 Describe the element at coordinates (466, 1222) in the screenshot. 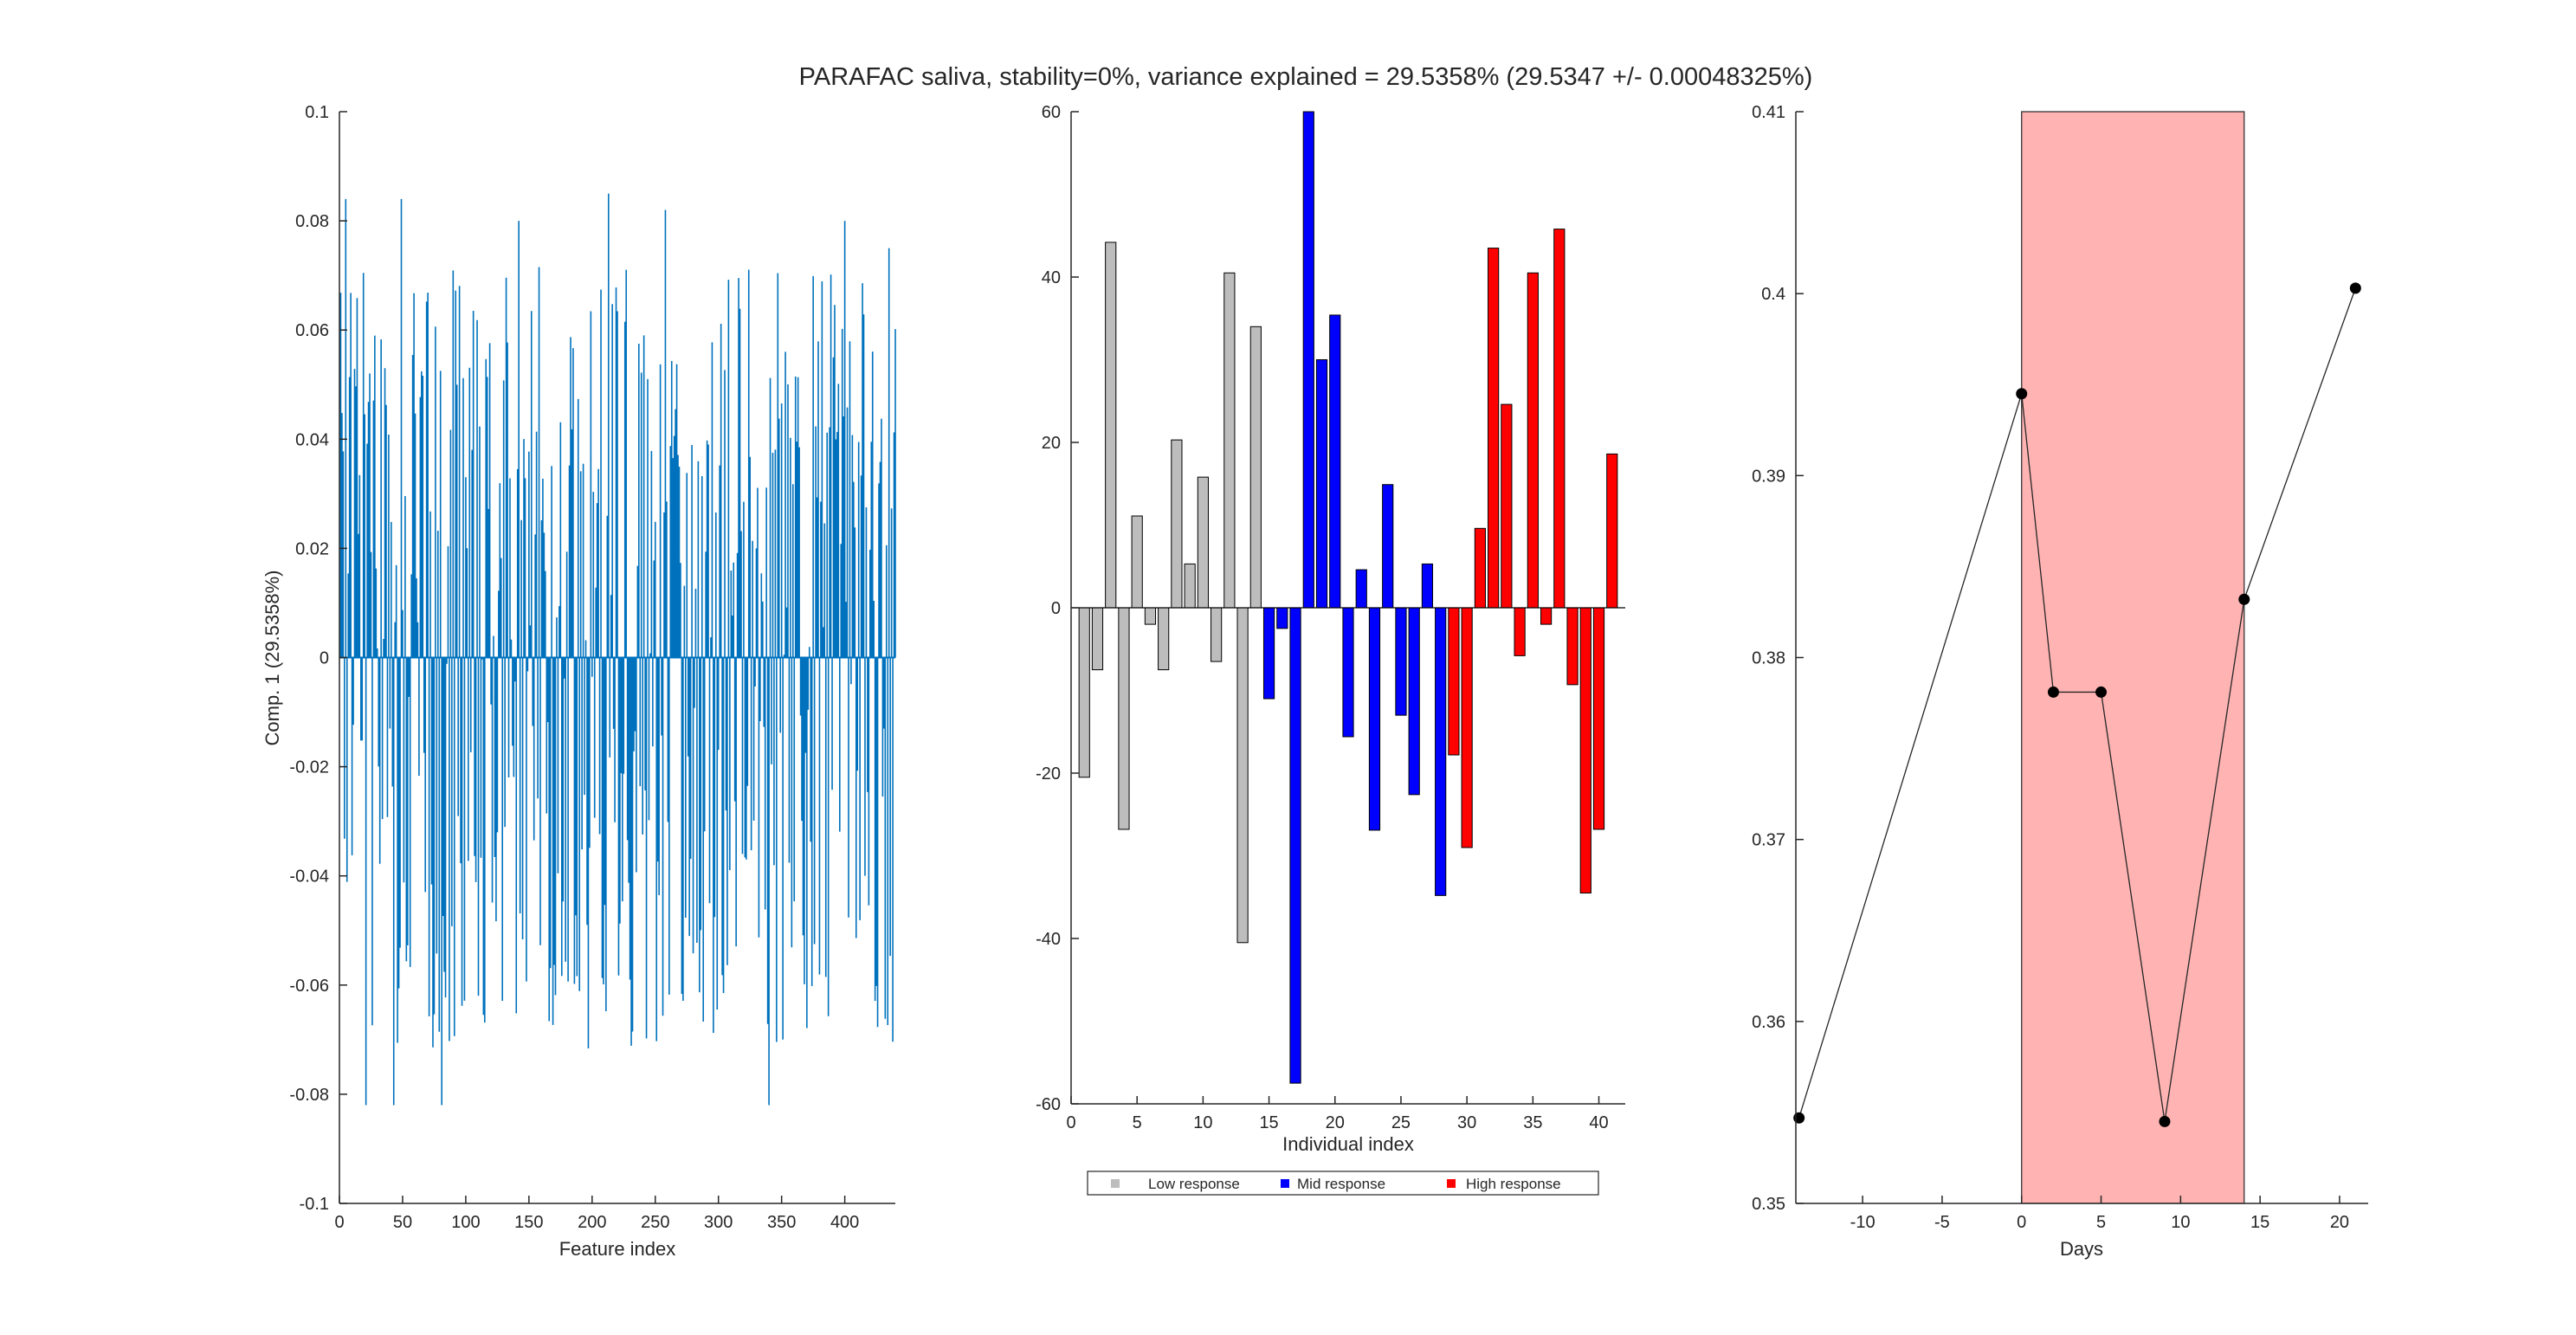

I see `p1-xtick-label: 100` at that location.